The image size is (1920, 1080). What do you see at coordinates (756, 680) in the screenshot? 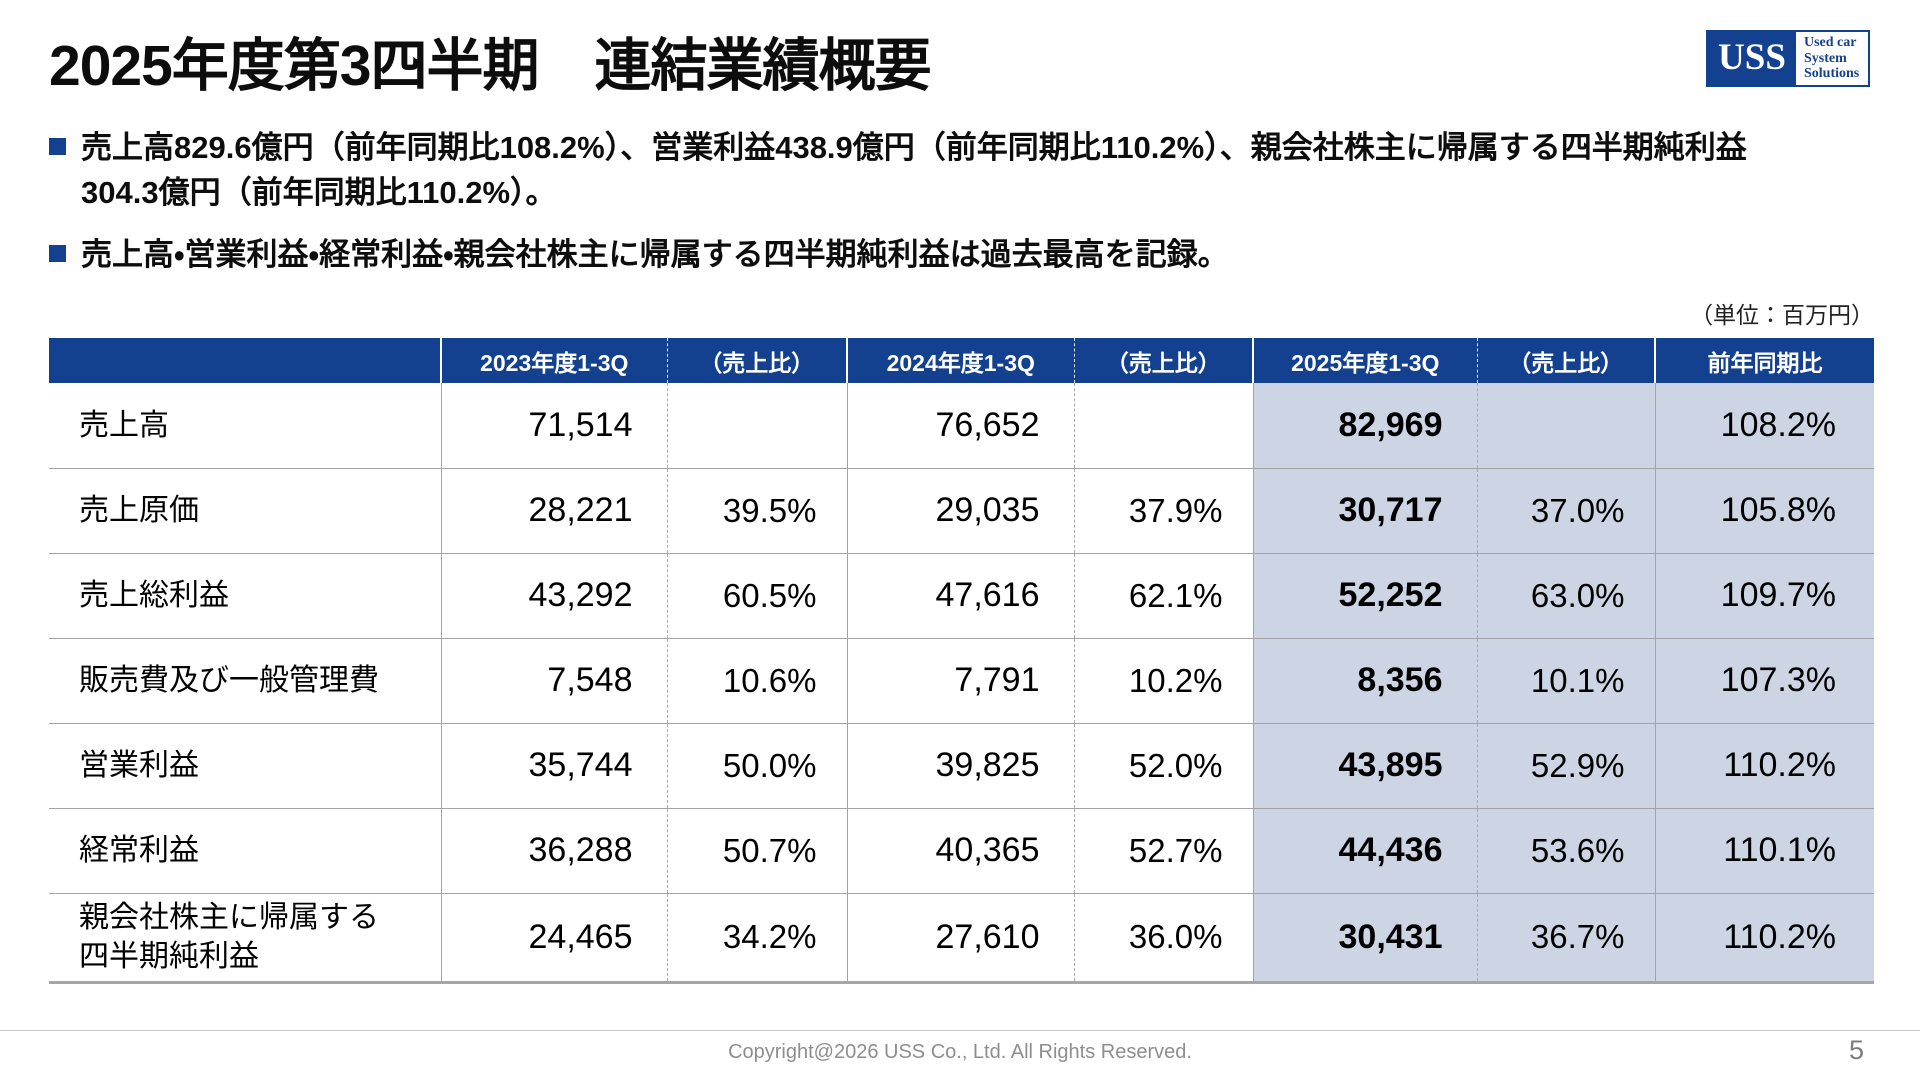
I see `table-cell: 10.6%` at bounding box center [756, 680].